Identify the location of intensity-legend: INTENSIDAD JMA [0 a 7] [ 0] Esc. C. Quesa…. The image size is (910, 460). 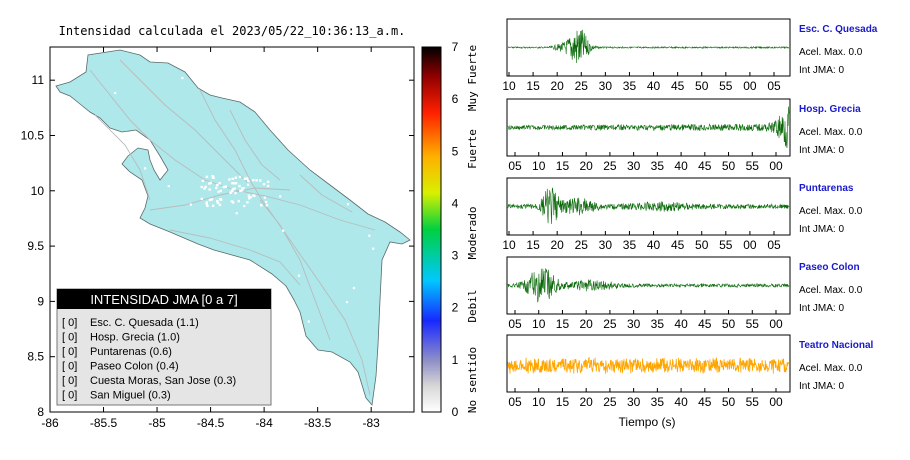
(164, 347).